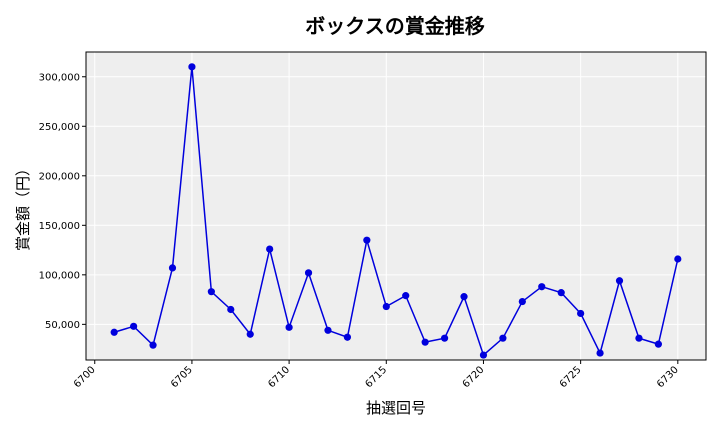 The width and height of the screenshot is (720, 432). I want to click on x-axis-label: 抽選回号, so click(396, 408).